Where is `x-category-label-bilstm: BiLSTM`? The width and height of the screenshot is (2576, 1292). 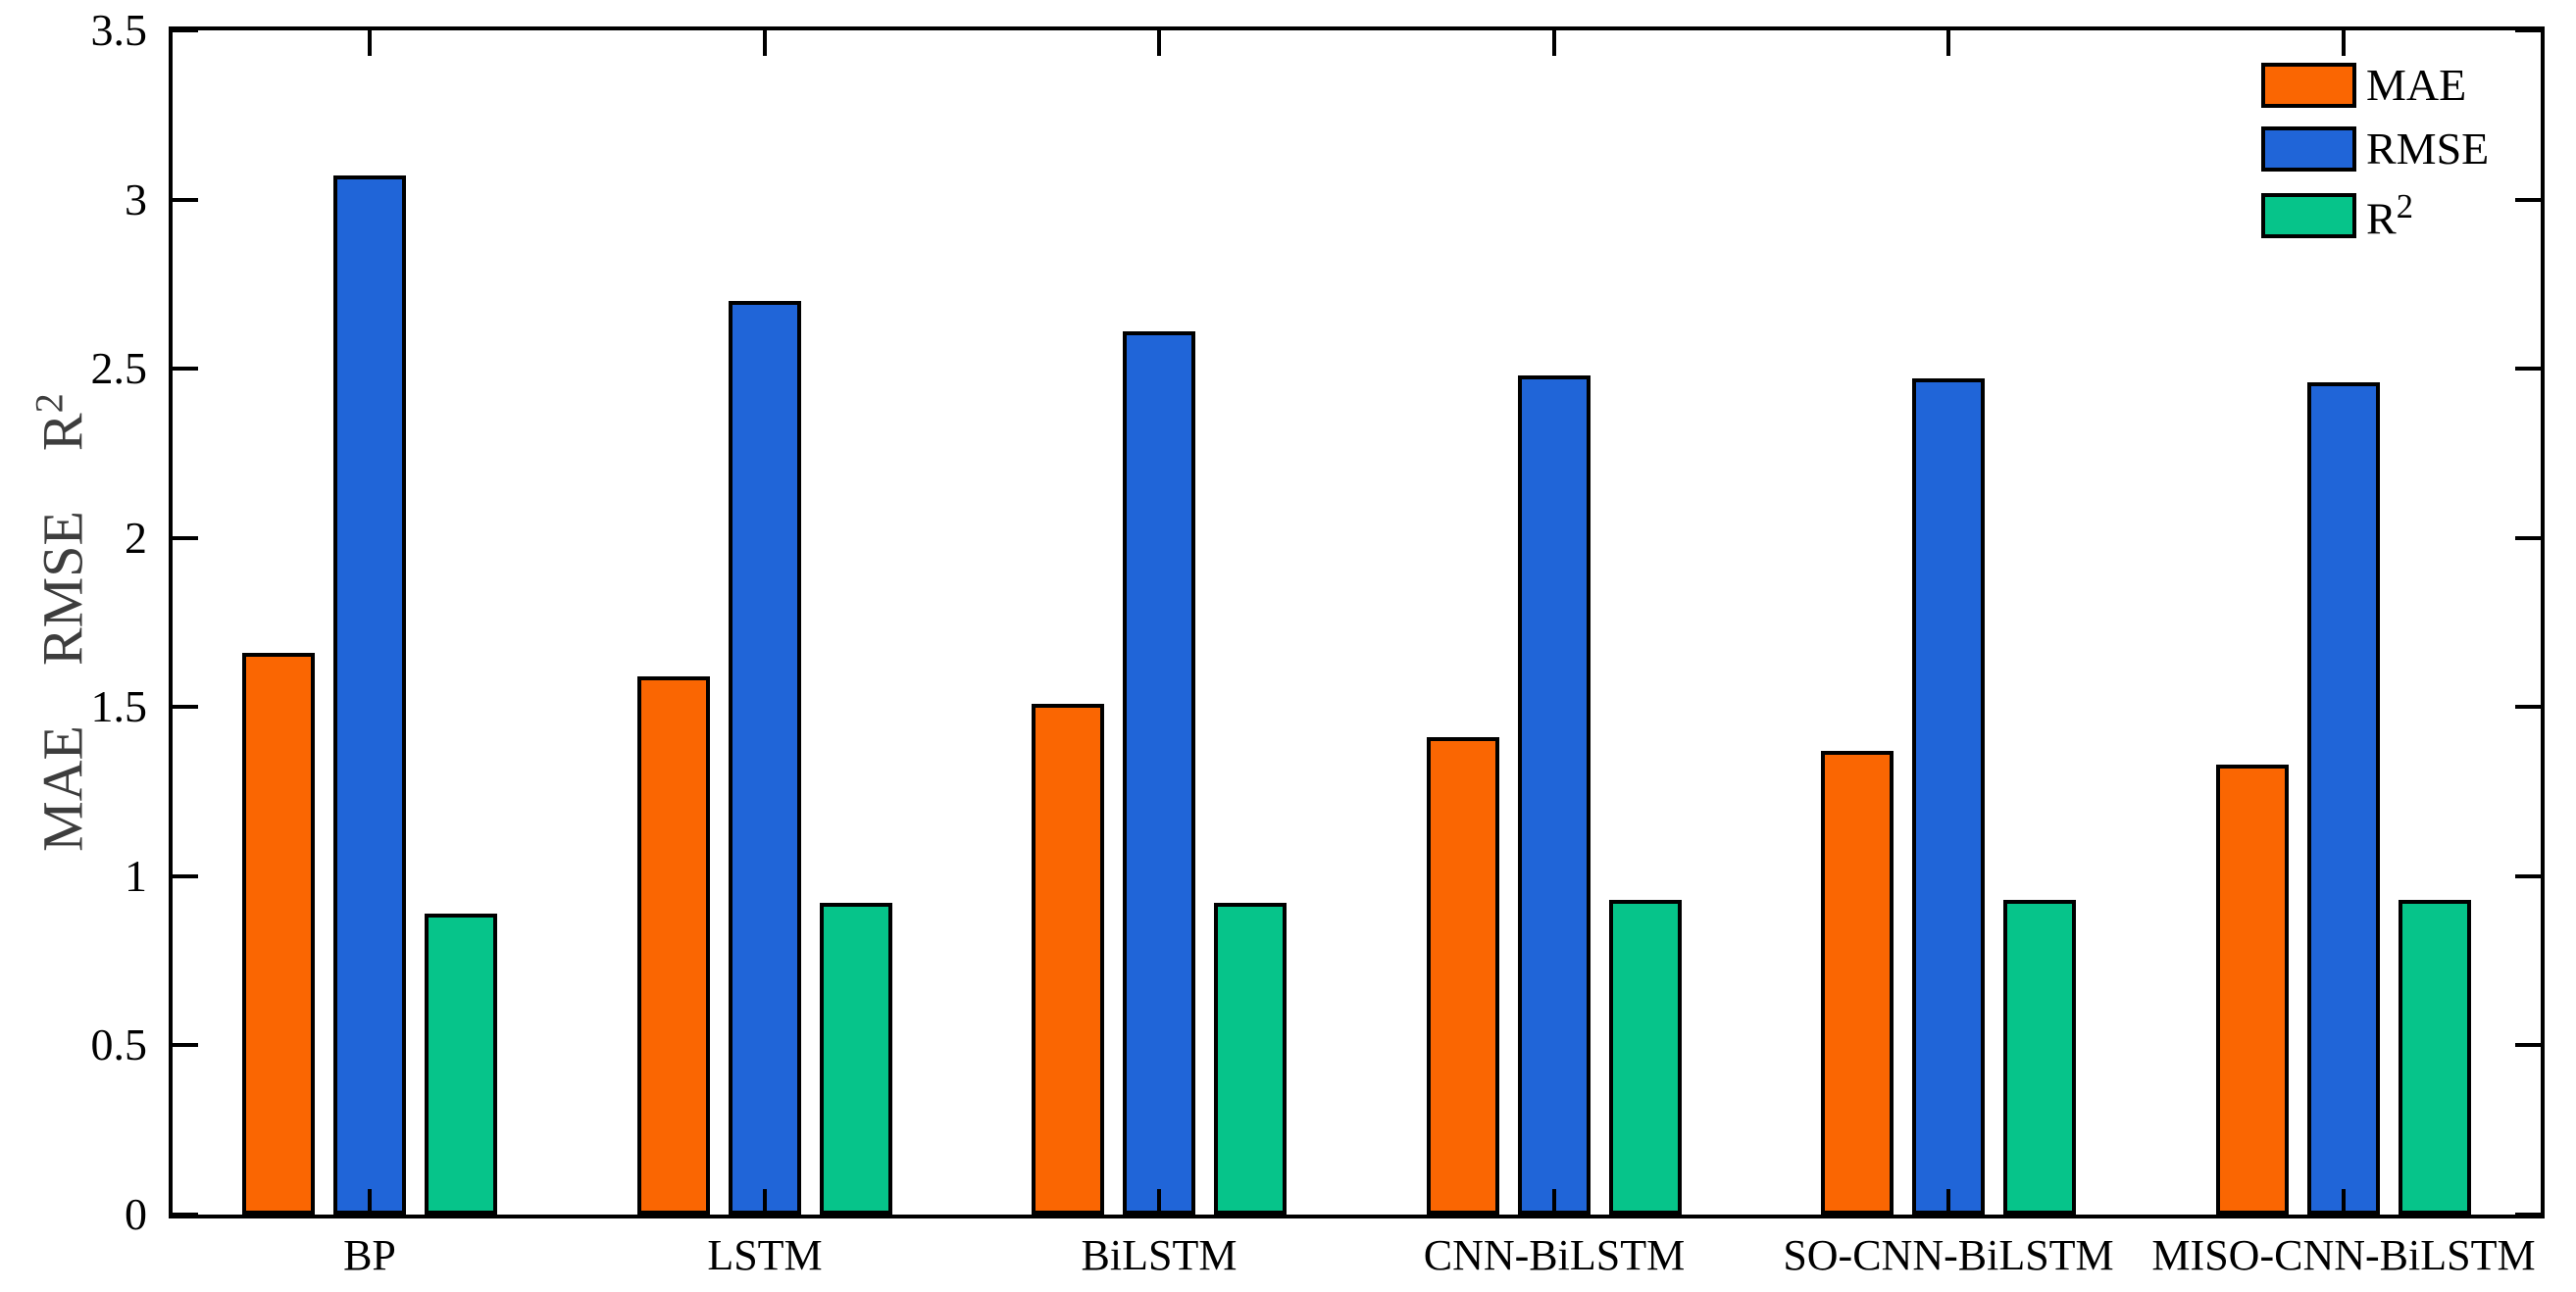
x-category-label-bilstm: BiLSTM is located at coordinates (1159, 1255).